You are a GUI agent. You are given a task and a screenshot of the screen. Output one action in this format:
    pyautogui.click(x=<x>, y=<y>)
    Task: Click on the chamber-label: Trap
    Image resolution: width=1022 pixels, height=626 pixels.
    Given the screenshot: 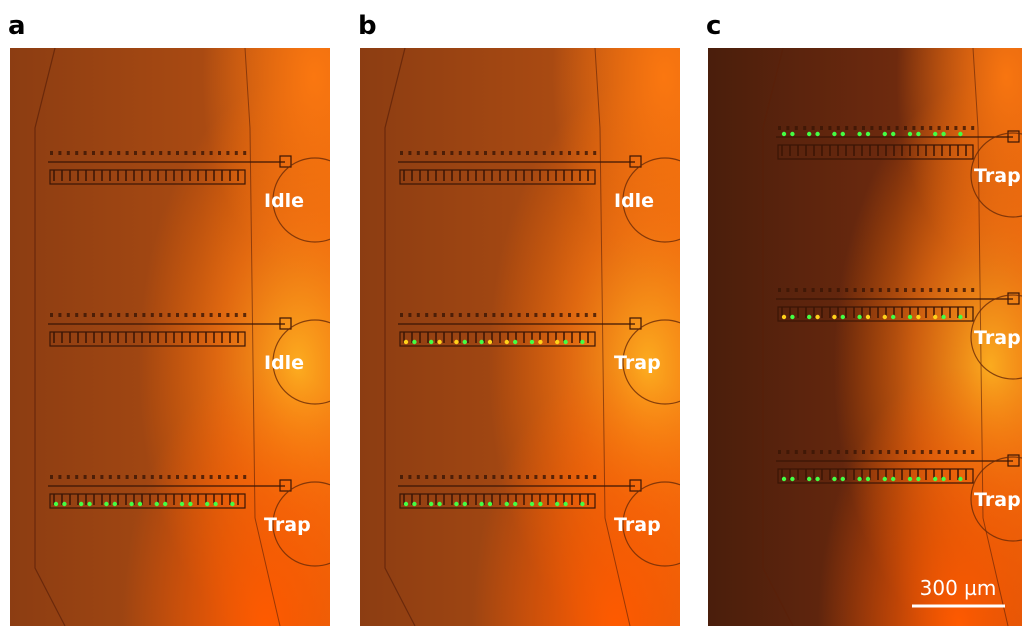 What is the action you would take?
    pyautogui.click(x=637, y=525)
    